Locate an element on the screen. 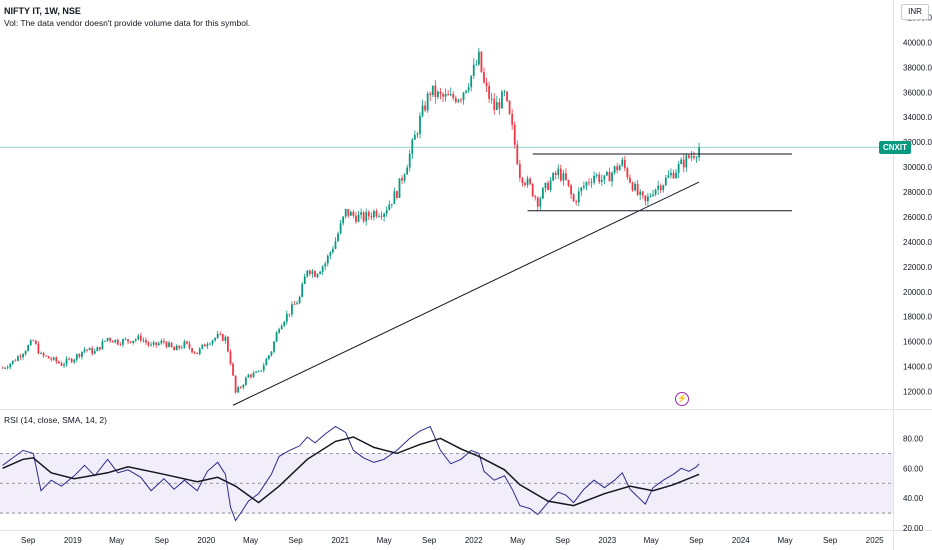 This screenshot has height=550, width=932. price-tick-label: 18000.00 is located at coordinates (917, 317).